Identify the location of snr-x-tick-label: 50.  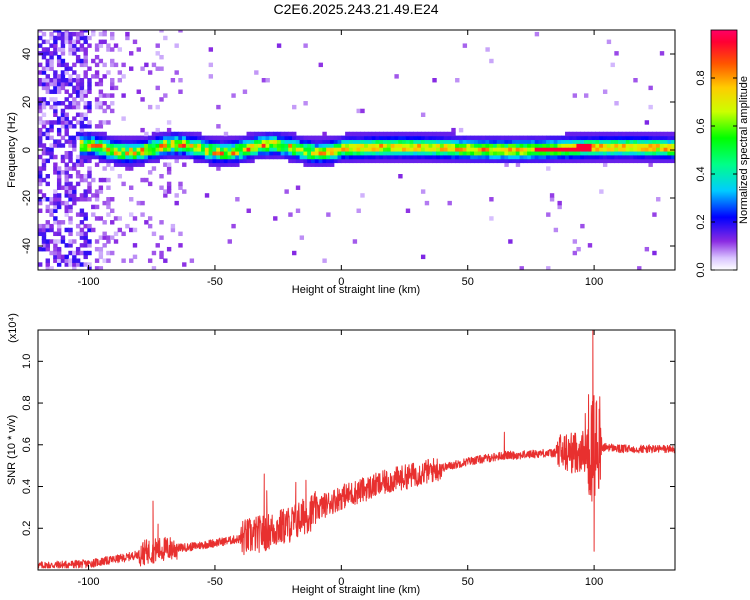
(468, 582).